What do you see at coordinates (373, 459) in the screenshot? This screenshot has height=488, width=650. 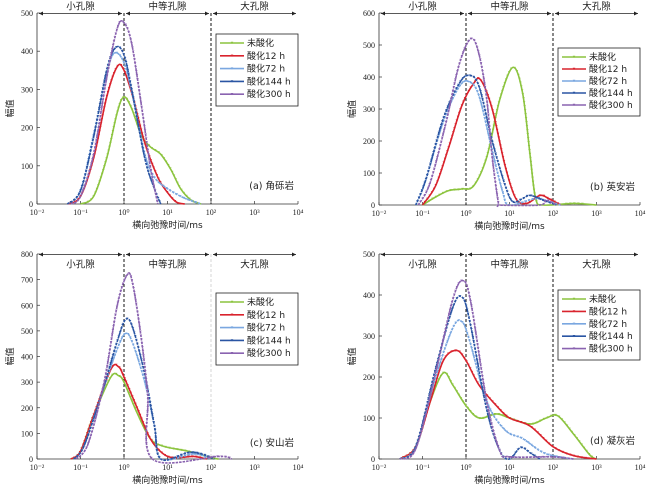 I see `y-tick-label: 0` at bounding box center [373, 459].